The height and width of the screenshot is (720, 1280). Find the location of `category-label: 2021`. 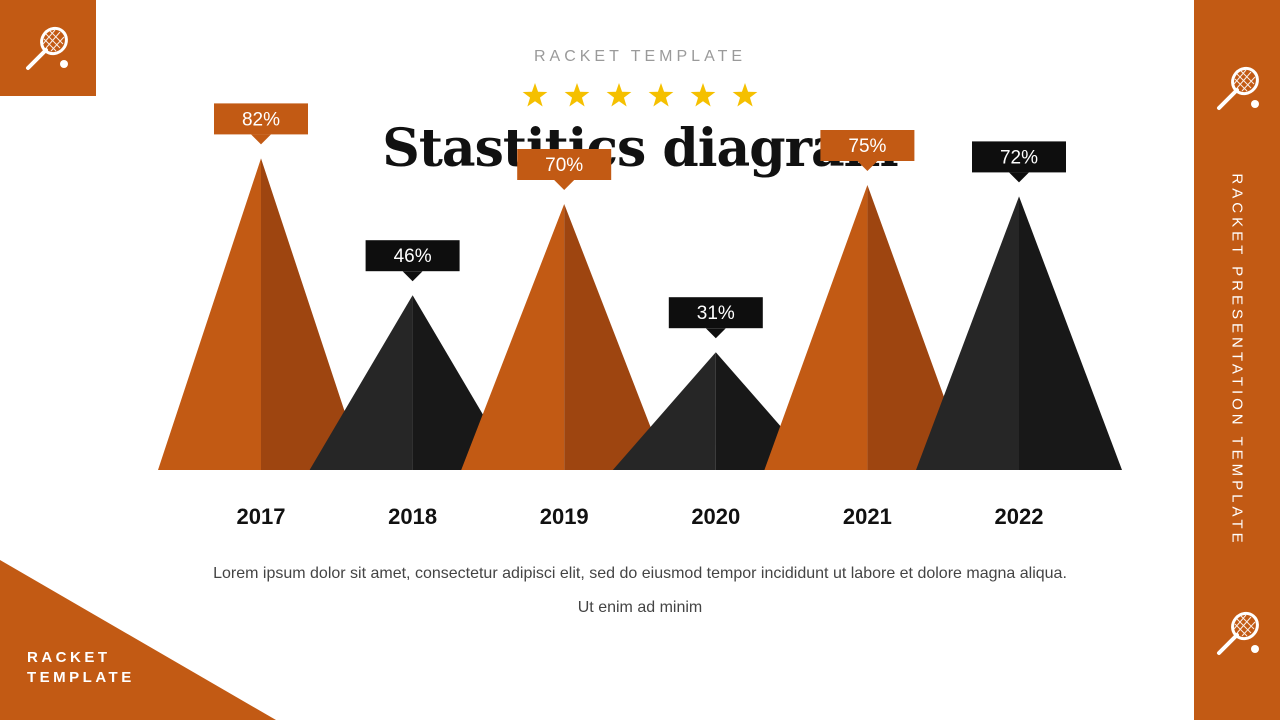

category-label: 2021 is located at coordinates (867, 516).